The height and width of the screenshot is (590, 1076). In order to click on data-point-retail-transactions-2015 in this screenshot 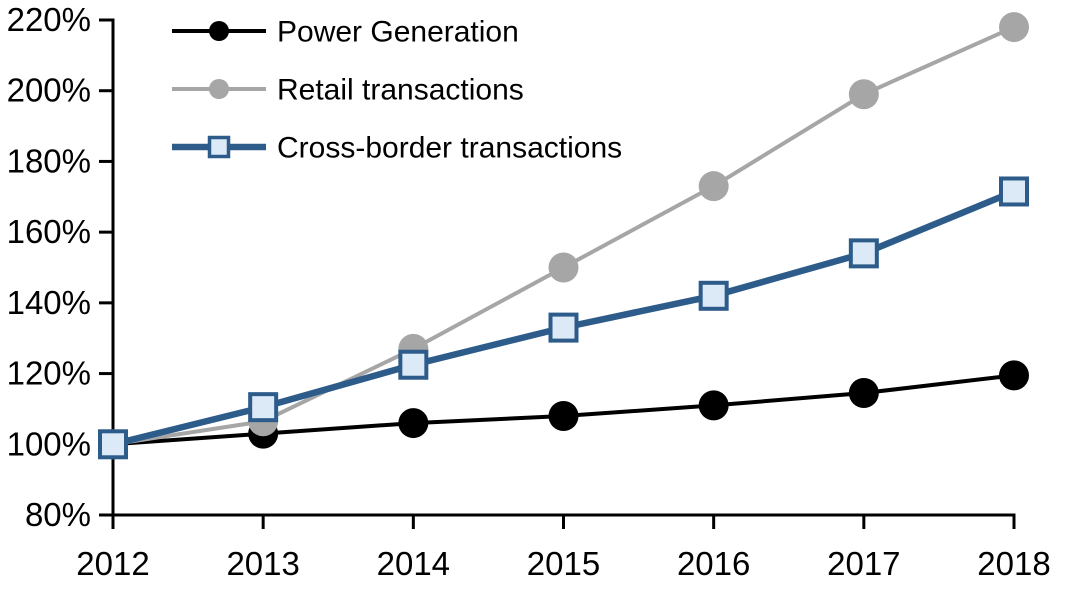, I will do `click(563, 267)`.